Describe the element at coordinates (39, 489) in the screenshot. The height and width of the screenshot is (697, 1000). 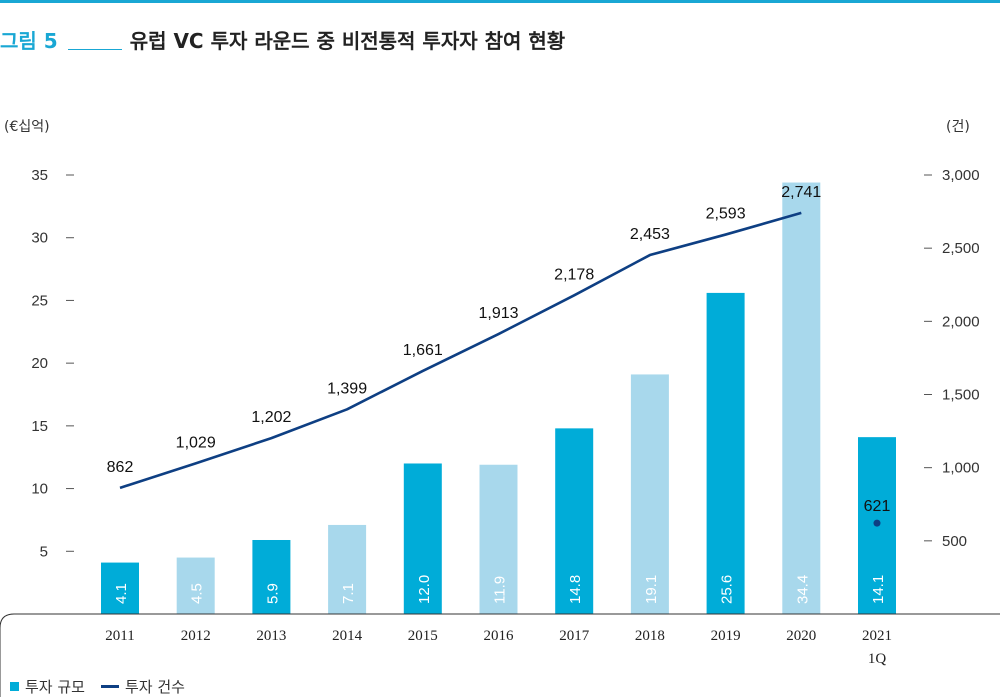
I see `left-axis-tick-label: 10` at that location.